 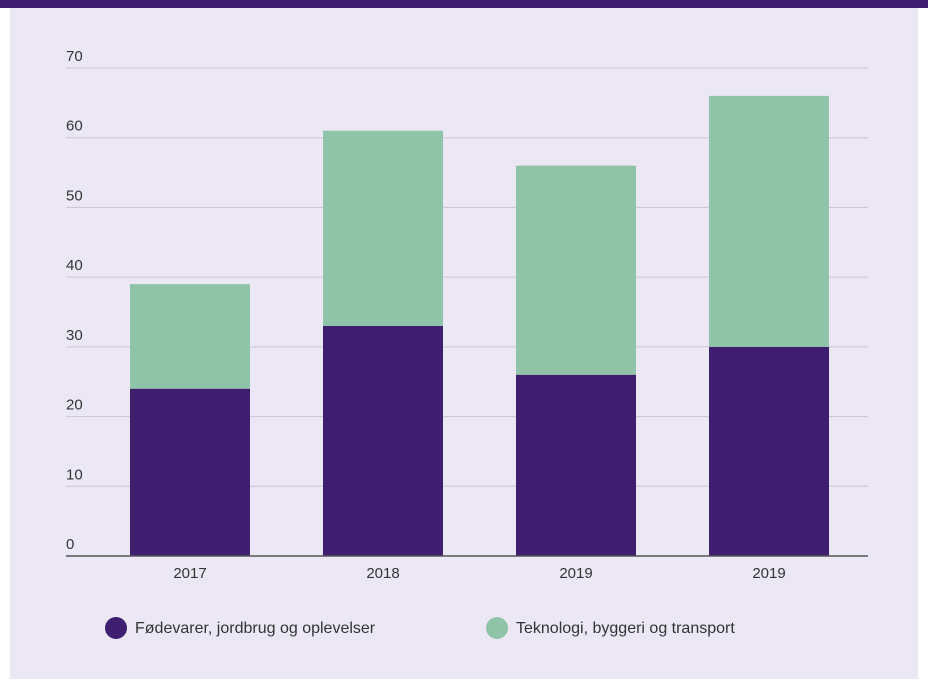 I want to click on y-tick-label: 20, so click(x=74, y=405).